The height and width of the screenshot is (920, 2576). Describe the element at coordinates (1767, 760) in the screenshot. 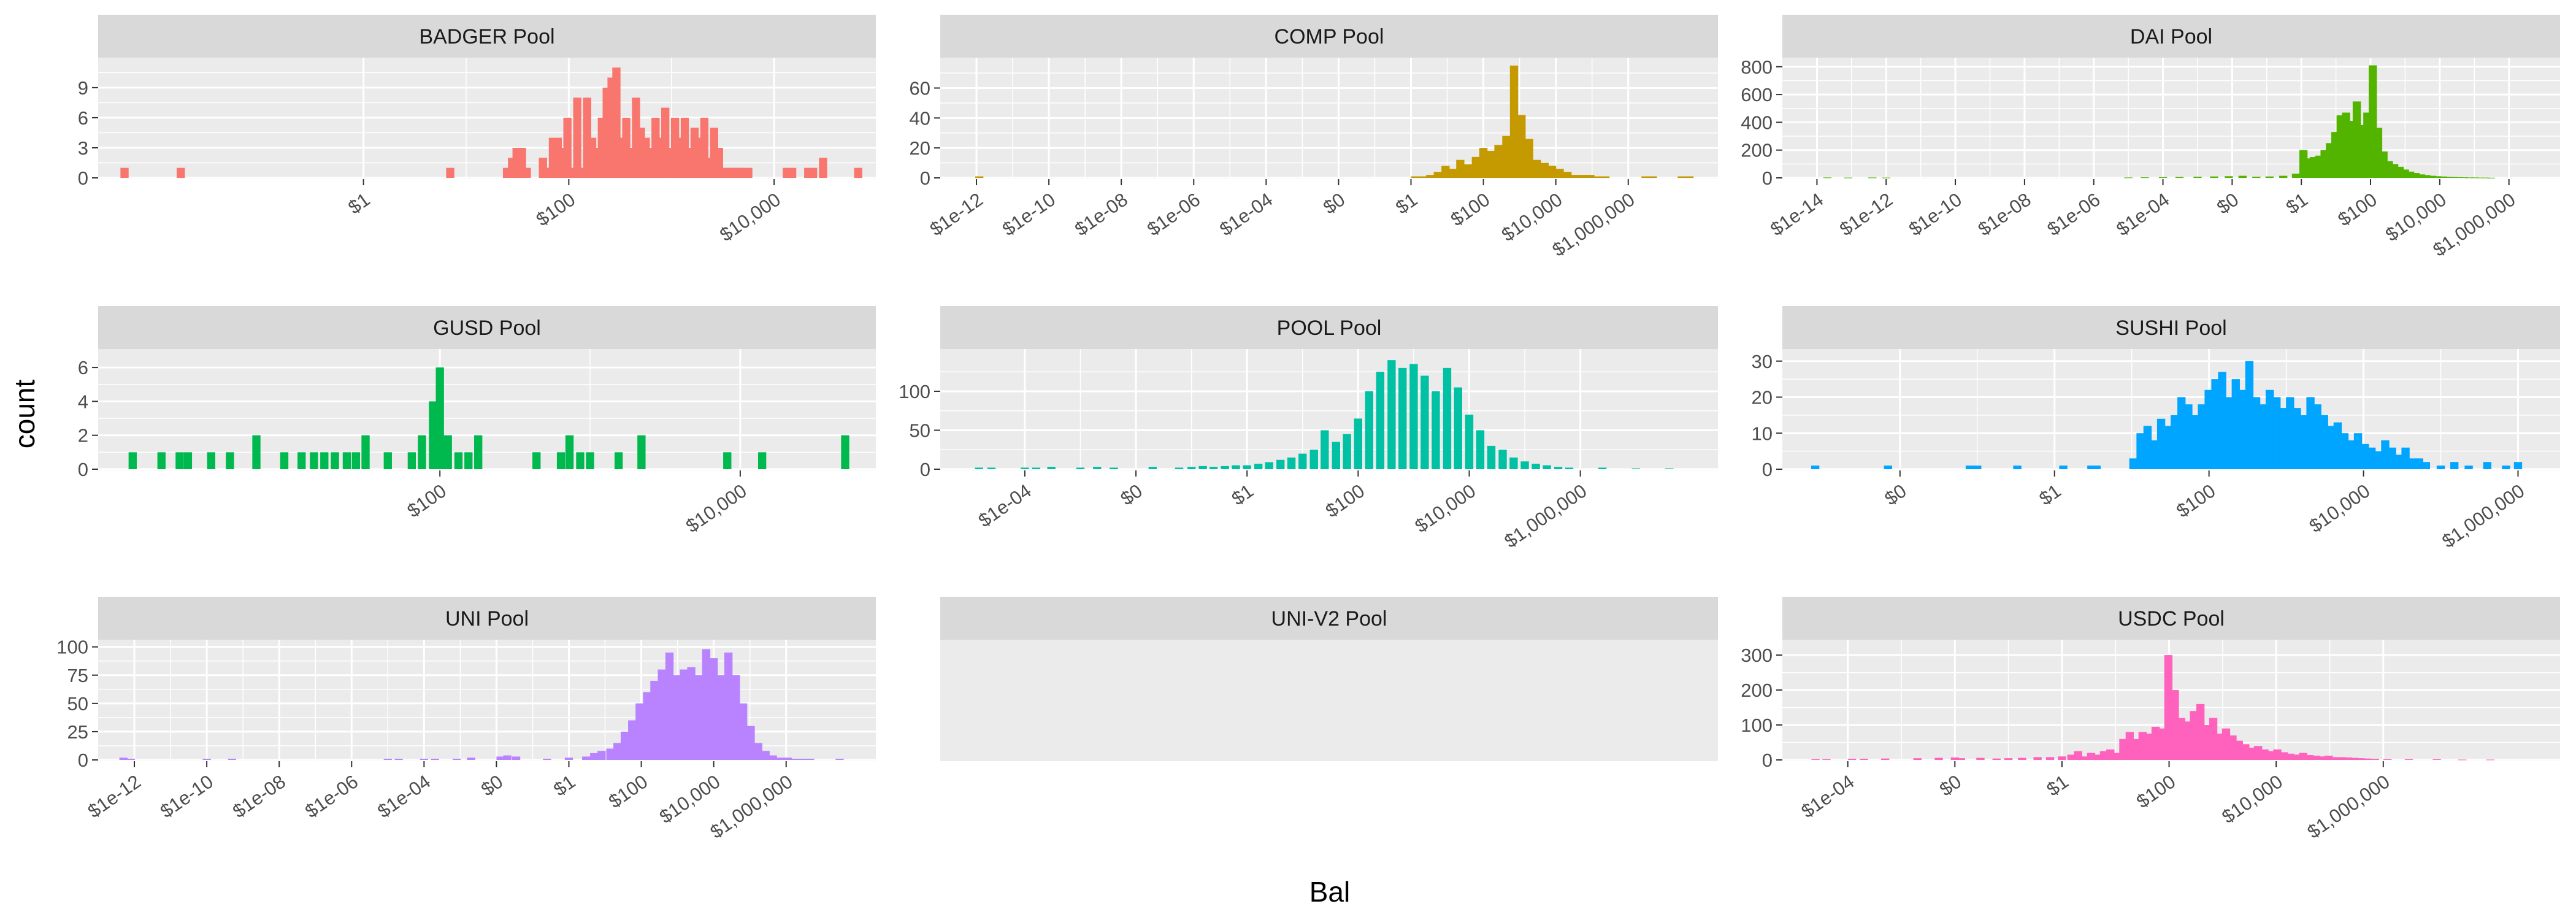

I see `y-tick-label: 0` at that location.